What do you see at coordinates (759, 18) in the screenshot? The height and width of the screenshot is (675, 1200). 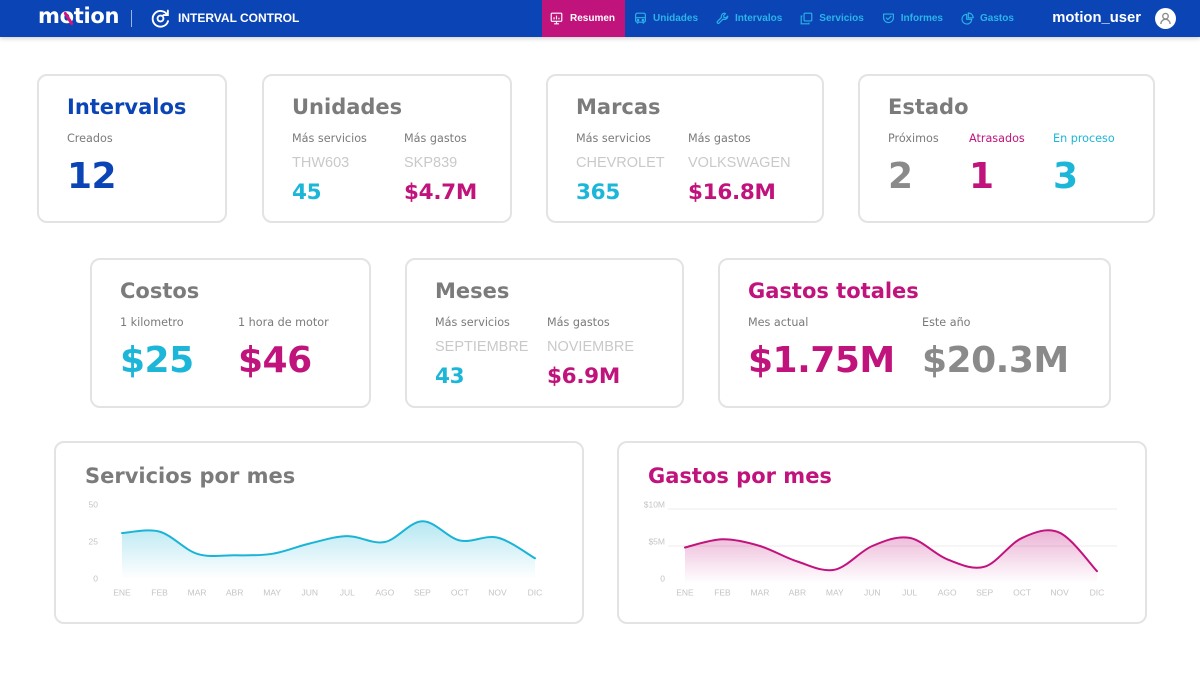 I see `nav-item-label: Intervalos` at bounding box center [759, 18].